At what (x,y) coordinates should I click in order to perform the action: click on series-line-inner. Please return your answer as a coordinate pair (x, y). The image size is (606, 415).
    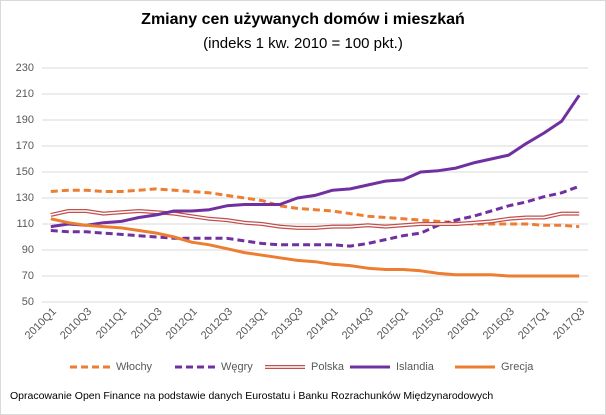
    Looking at the image, I should click on (315, 219).